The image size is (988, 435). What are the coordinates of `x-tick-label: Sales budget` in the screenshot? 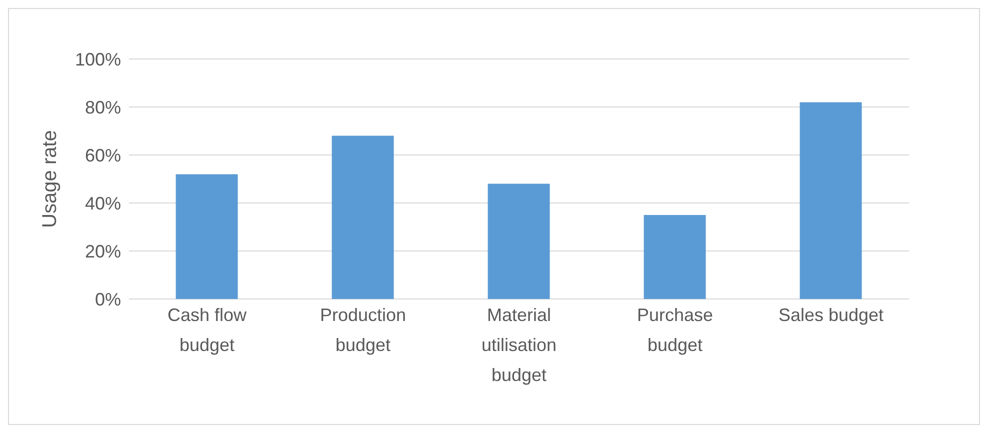 It's located at (831, 315).